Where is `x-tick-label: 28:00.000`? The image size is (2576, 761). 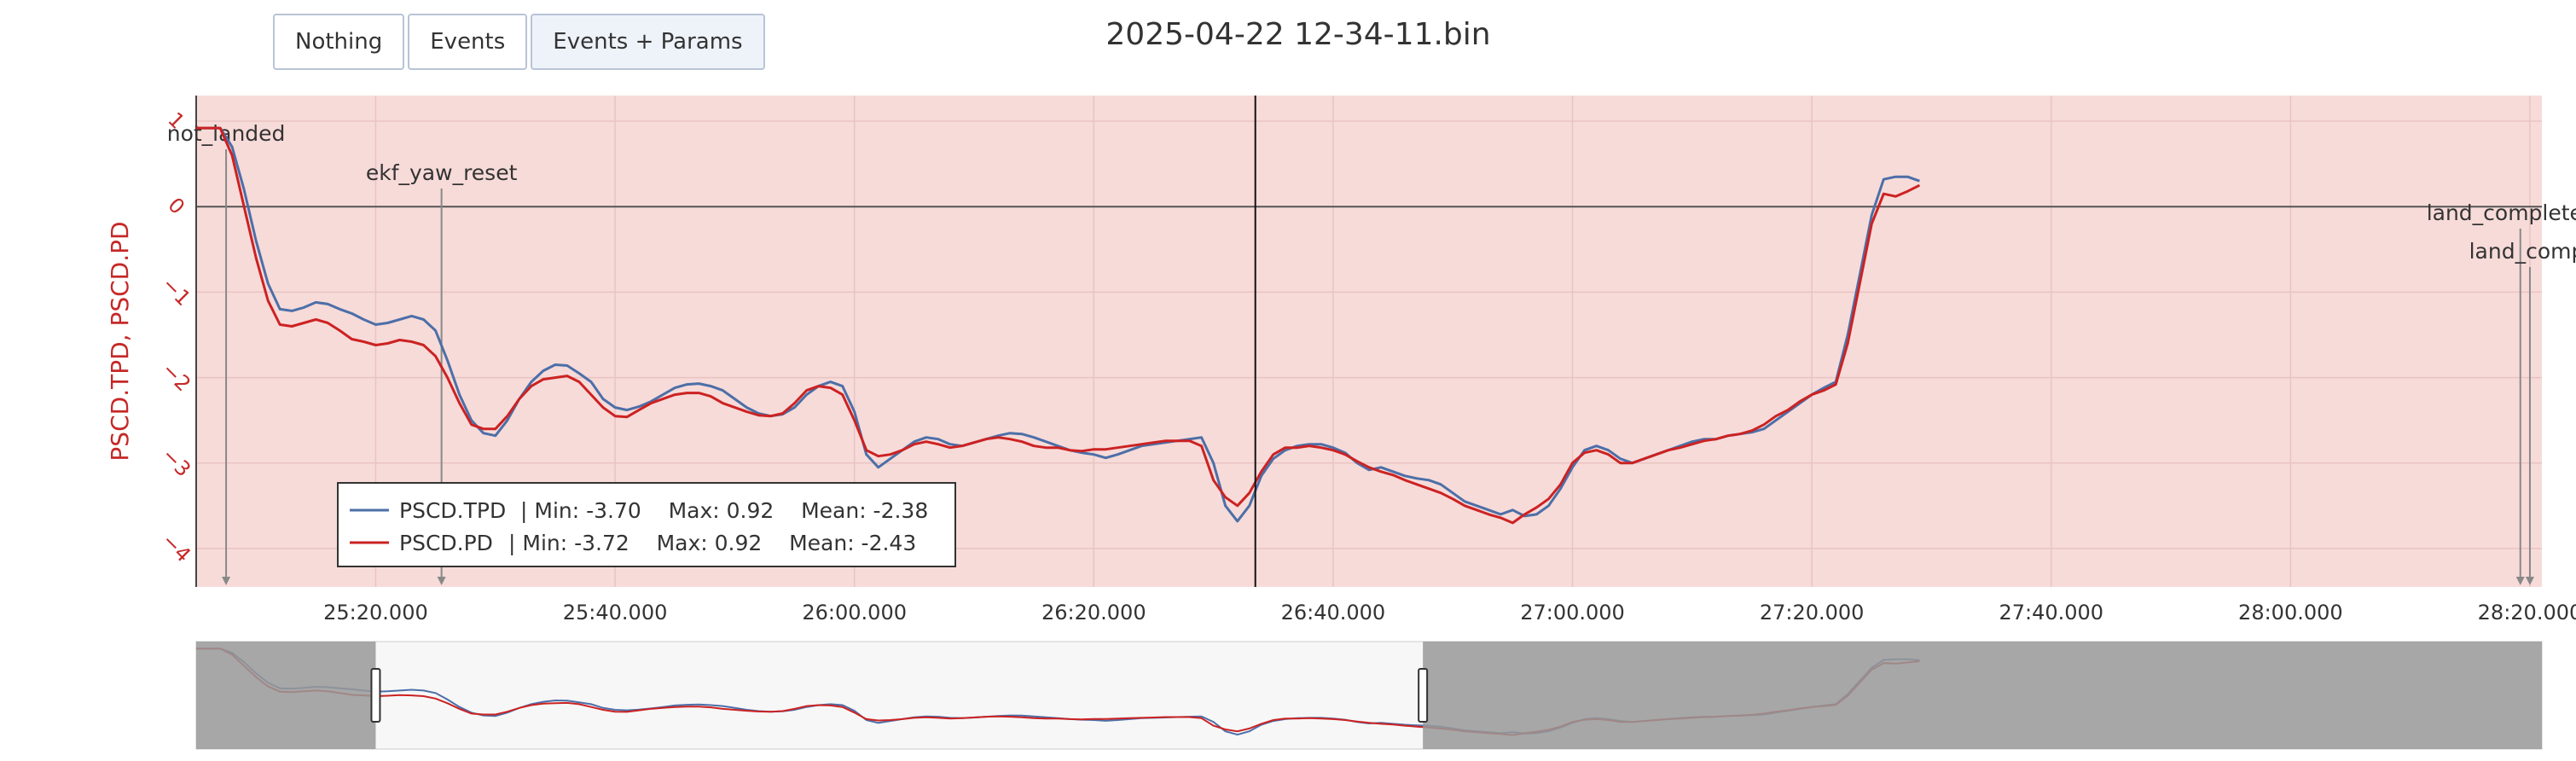
x-tick-label: 28:00.000 is located at coordinates (2290, 612).